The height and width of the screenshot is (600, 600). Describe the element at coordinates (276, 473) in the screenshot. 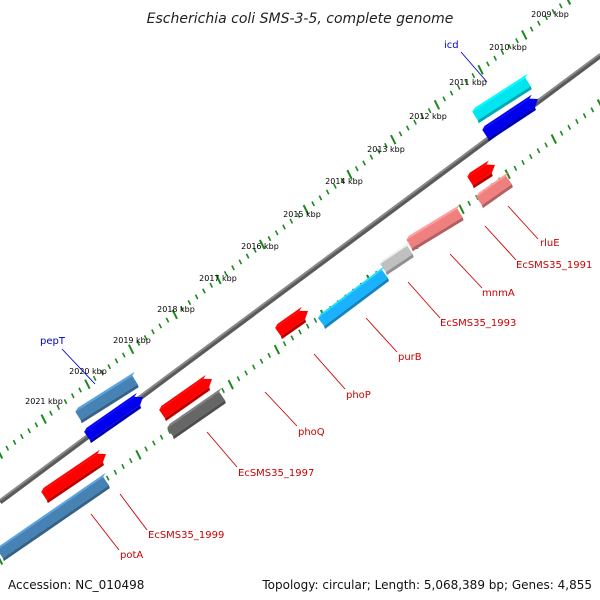

I see `gene-label: EcSMS35_1997` at that location.